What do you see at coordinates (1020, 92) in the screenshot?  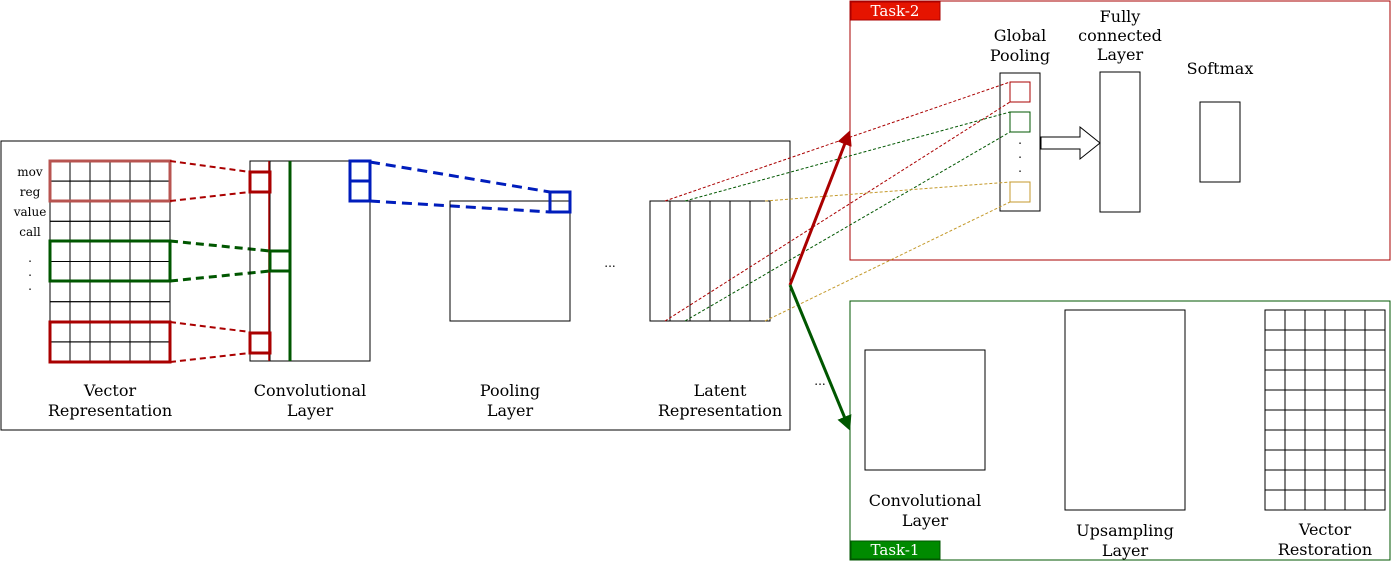 I see `gp-red-square` at bounding box center [1020, 92].